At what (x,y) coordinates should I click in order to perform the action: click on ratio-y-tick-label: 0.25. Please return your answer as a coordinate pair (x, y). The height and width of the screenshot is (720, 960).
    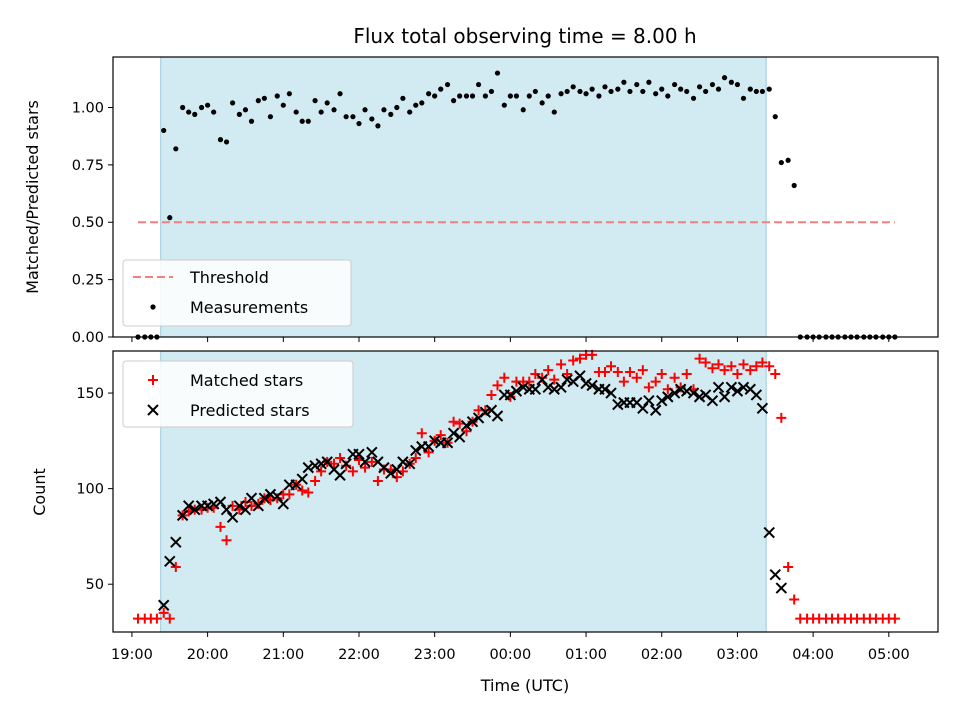
    Looking at the image, I should click on (88, 281).